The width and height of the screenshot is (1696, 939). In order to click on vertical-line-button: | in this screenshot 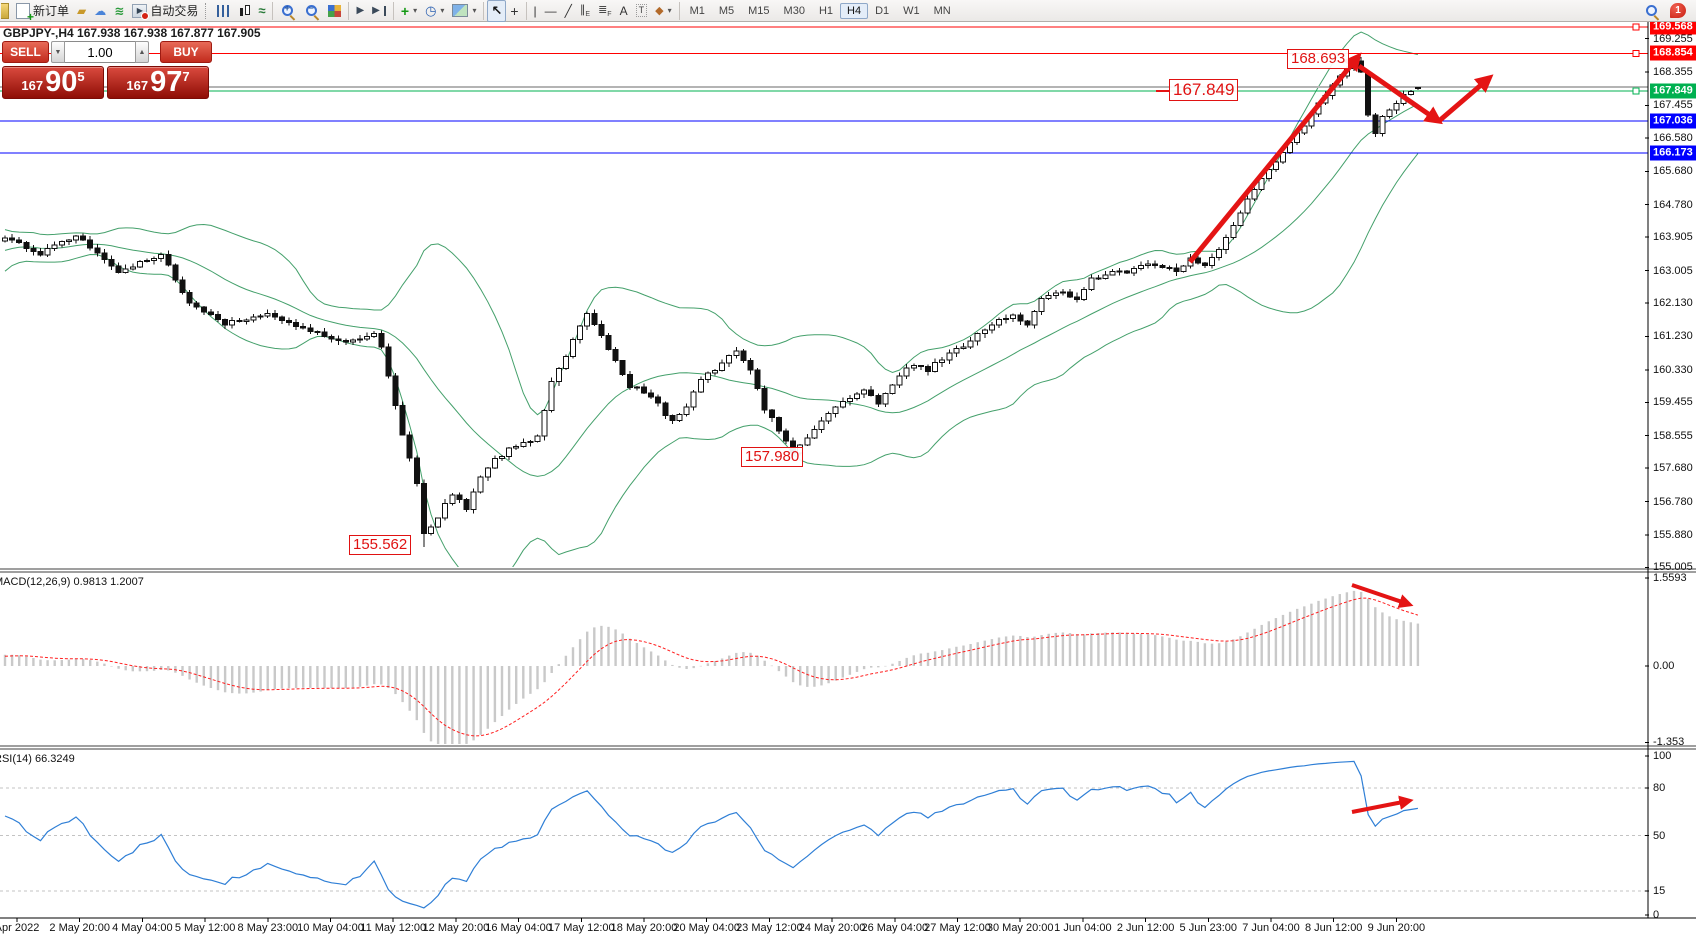, I will do `click(535, 11)`.